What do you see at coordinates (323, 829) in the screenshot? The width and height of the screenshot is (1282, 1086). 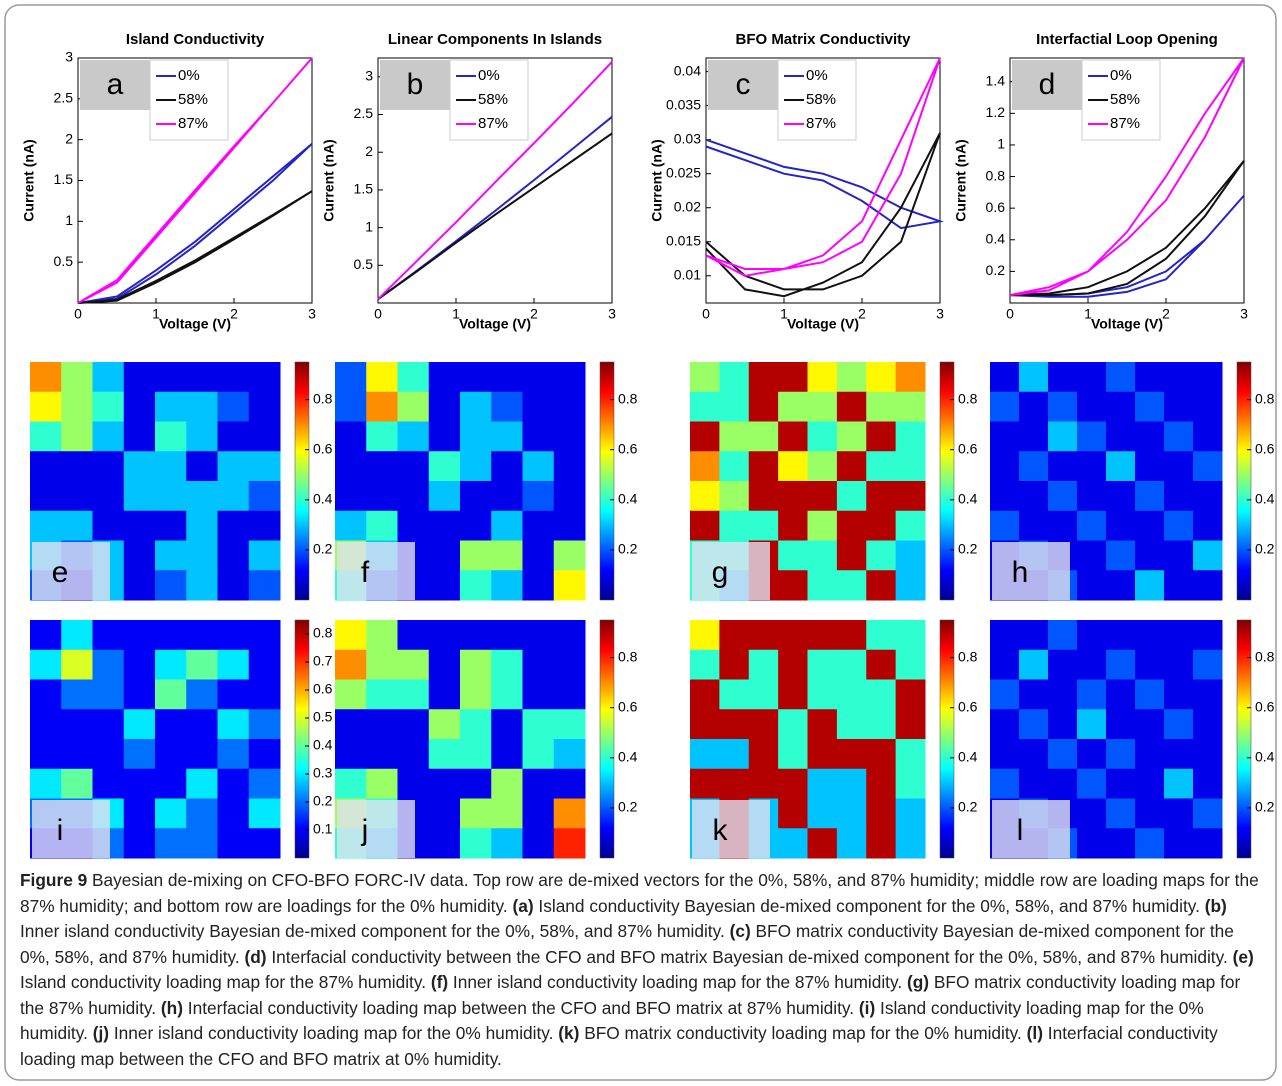 I see `colorbar-tick-label: 0.1` at bounding box center [323, 829].